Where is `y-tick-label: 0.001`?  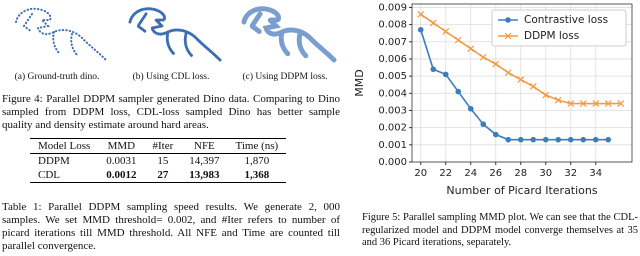 y-tick-label: 0.001 is located at coordinates (392, 145).